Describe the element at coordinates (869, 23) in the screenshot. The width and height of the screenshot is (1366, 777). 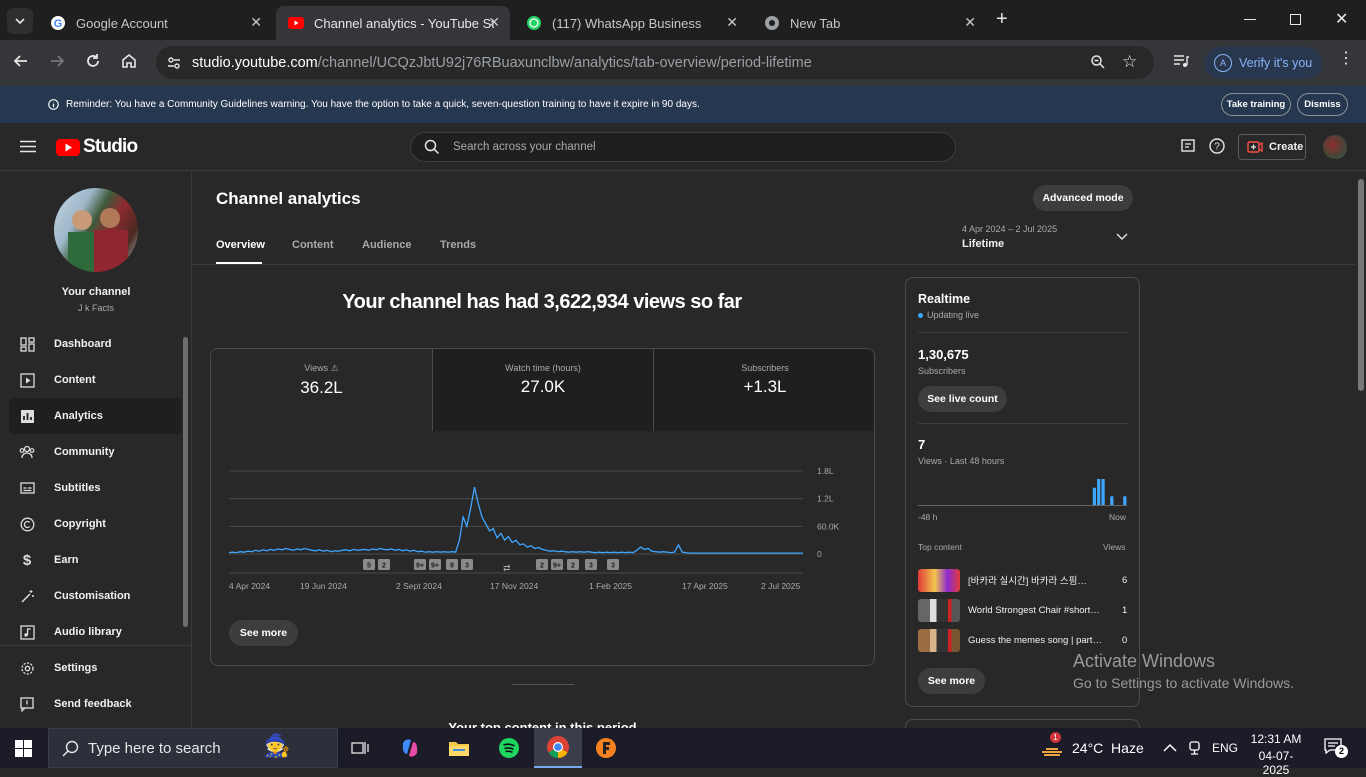
I see `browser-tab-new-tab: New Tab ✕` at that location.